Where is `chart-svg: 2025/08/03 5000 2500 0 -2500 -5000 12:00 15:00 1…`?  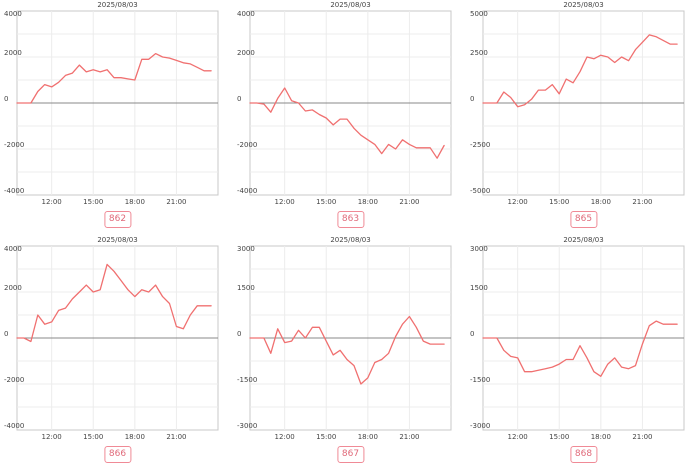 chart-svg: 2025/08/03 5000 2500 0 -2500 -5000 12:00 15:00 1… is located at coordinates (577, 103).